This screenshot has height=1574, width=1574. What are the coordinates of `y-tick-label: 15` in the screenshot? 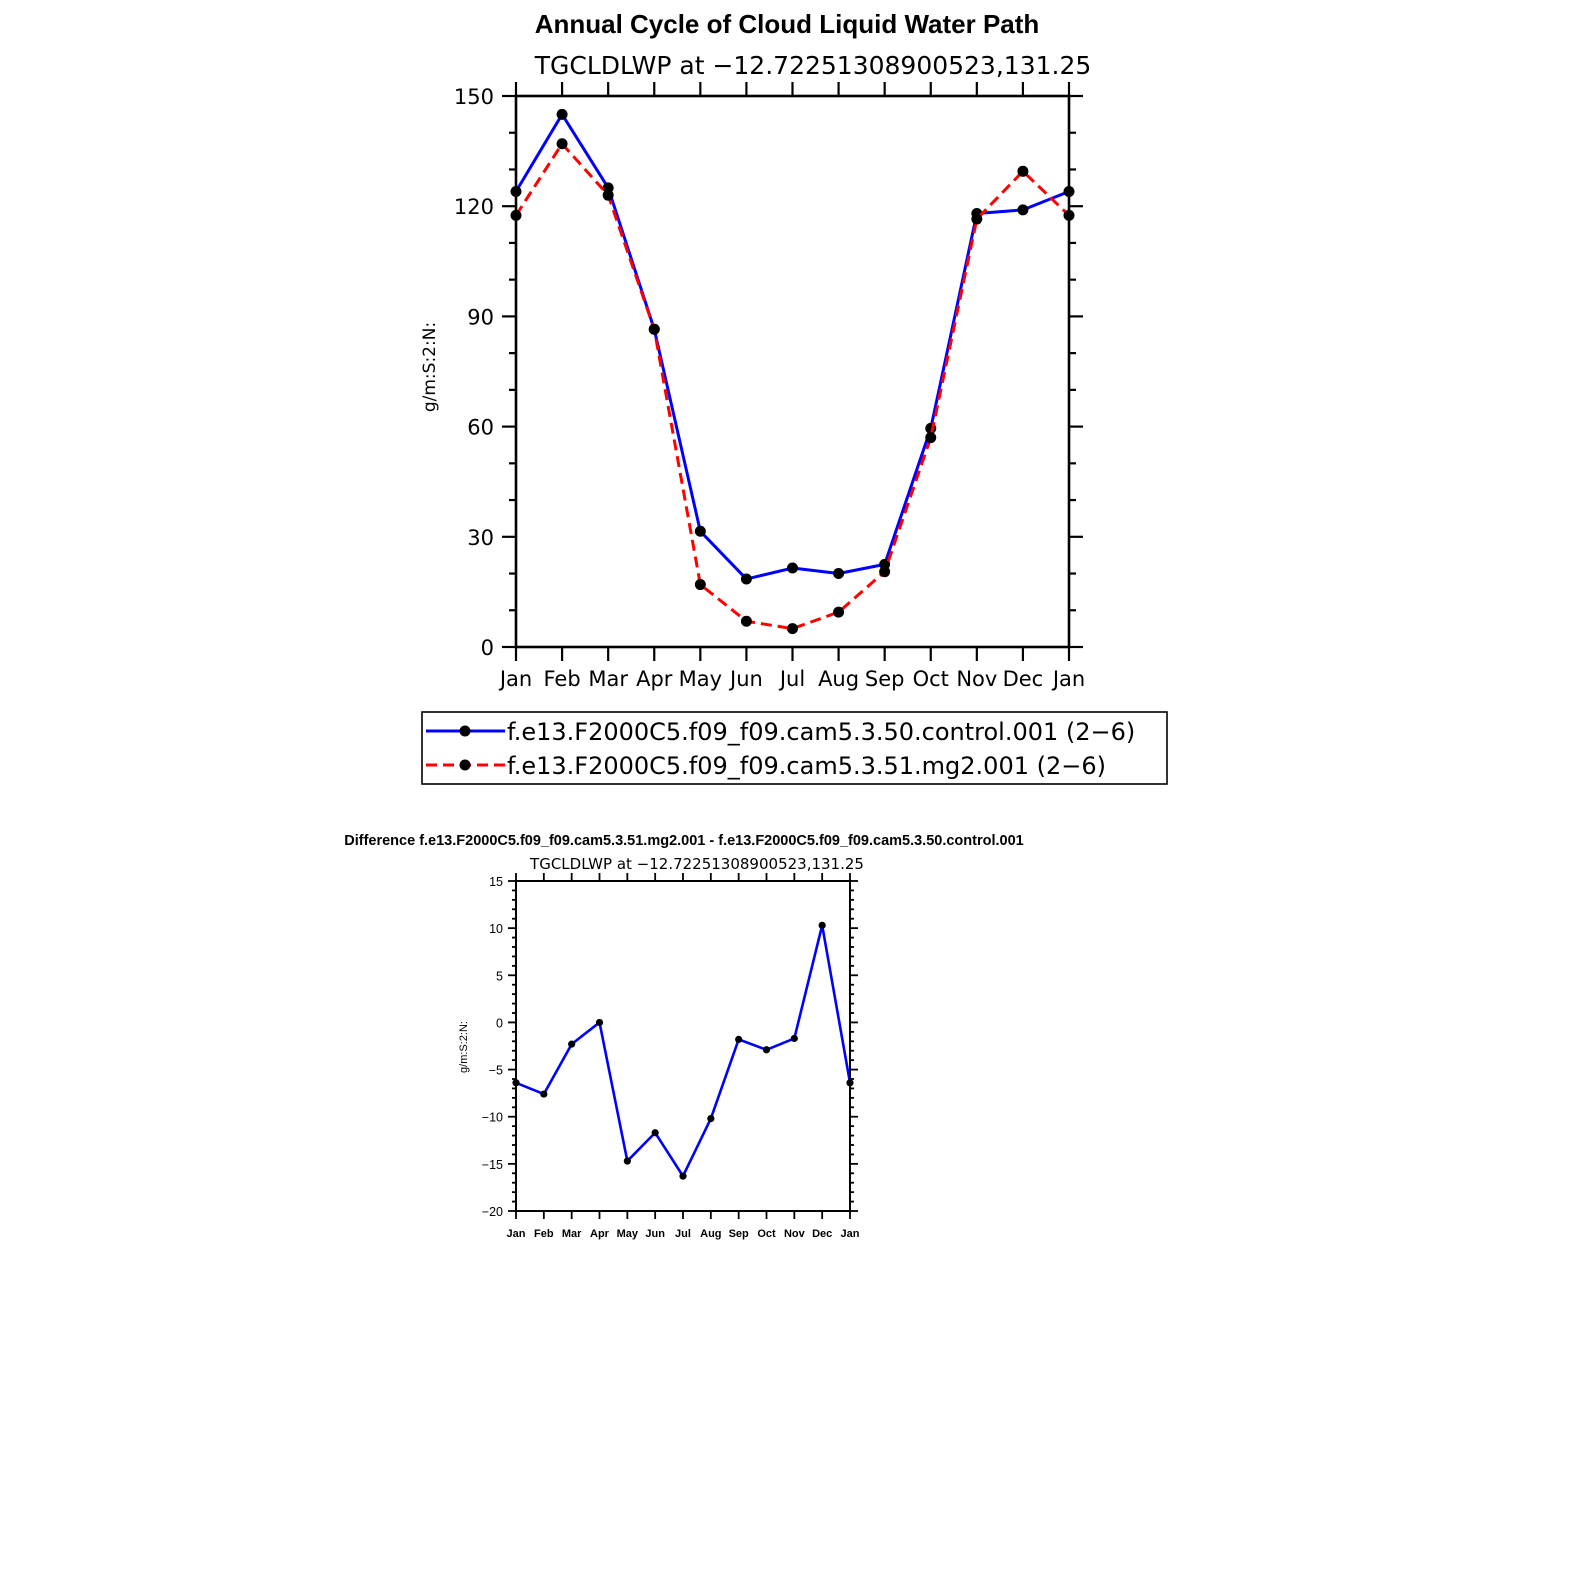 It's located at (496, 882).